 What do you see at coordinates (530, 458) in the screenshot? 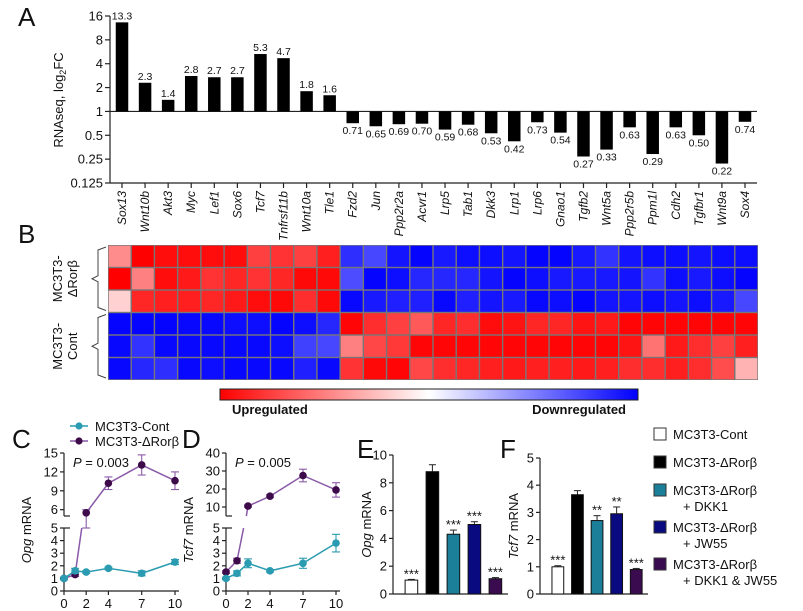
I see `y-tick-label: 5` at bounding box center [530, 458].